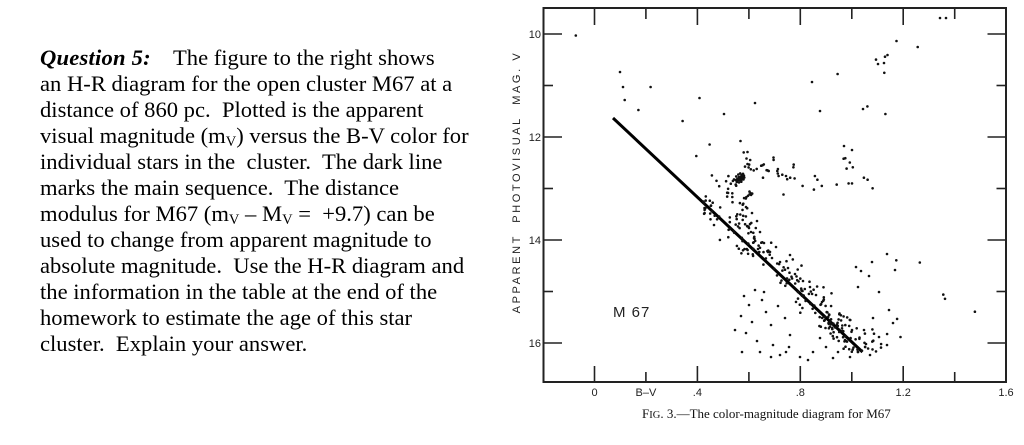  I want to click on svg-text: 1.2, so click(903, 393).